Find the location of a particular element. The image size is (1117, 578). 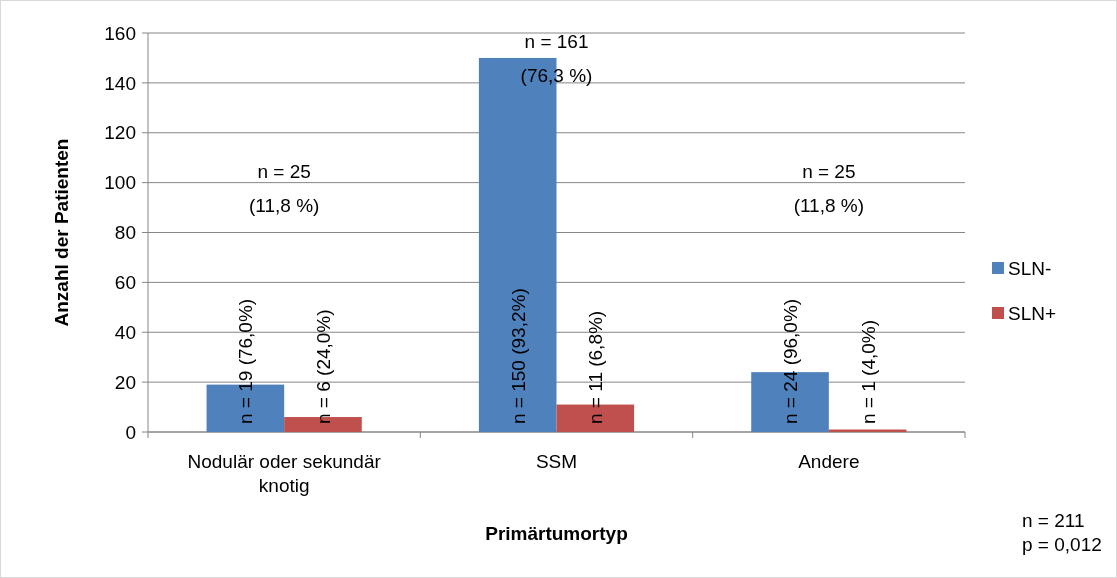

y-tick-label: 140 is located at coordinates (120, 83).